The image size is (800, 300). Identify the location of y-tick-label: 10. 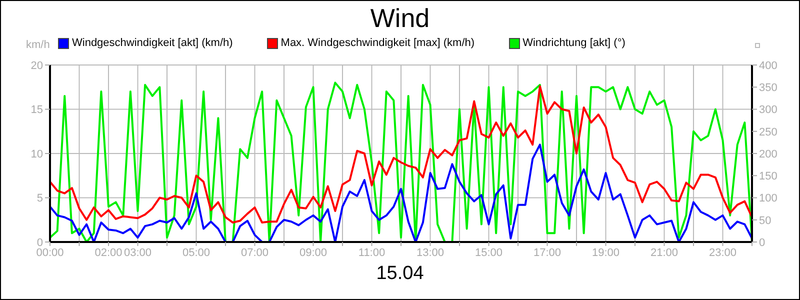
(36, 154).